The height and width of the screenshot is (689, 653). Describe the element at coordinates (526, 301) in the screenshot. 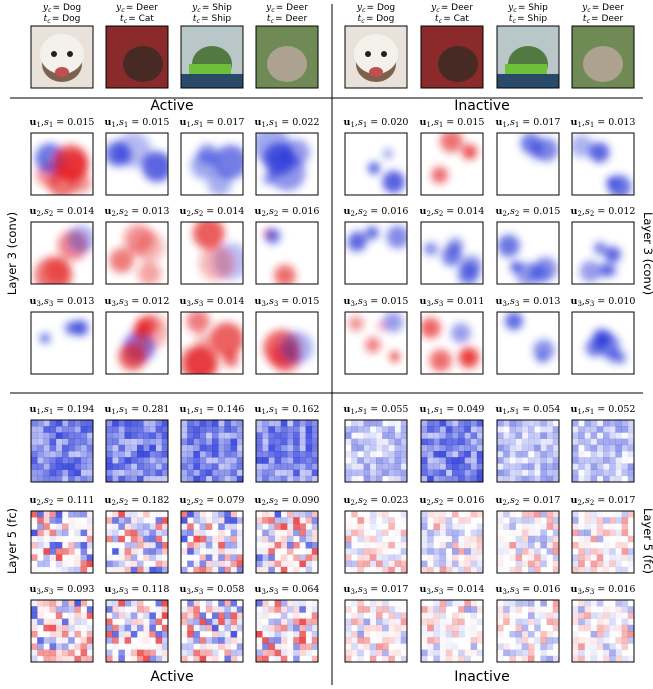

I see `equals: =` at that location.